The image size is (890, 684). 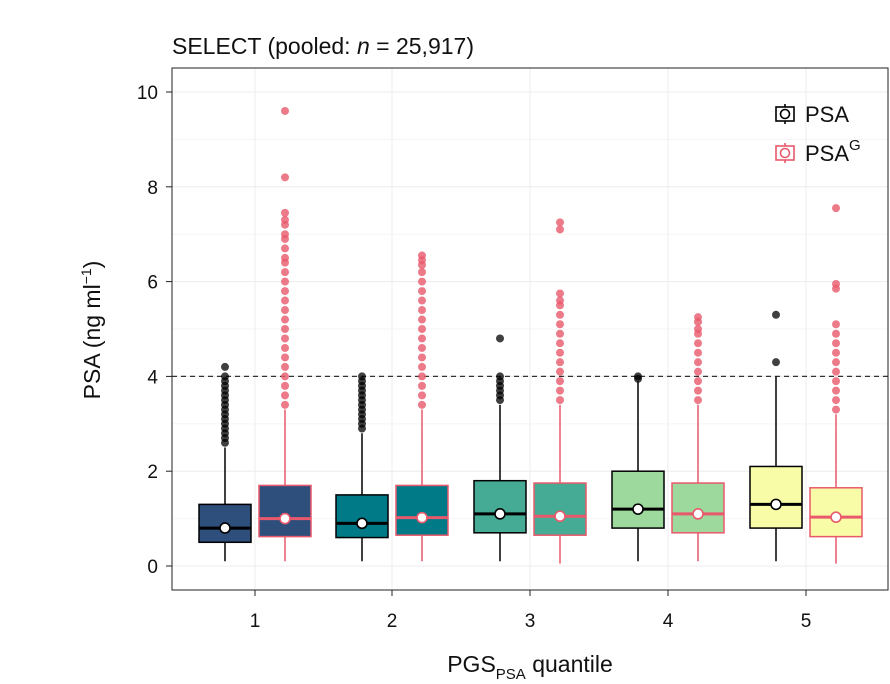 What do you see at coordinates (255, 621) in the screenshot?
I see `x-tick-label: 1` at bounding box center [255, 621].